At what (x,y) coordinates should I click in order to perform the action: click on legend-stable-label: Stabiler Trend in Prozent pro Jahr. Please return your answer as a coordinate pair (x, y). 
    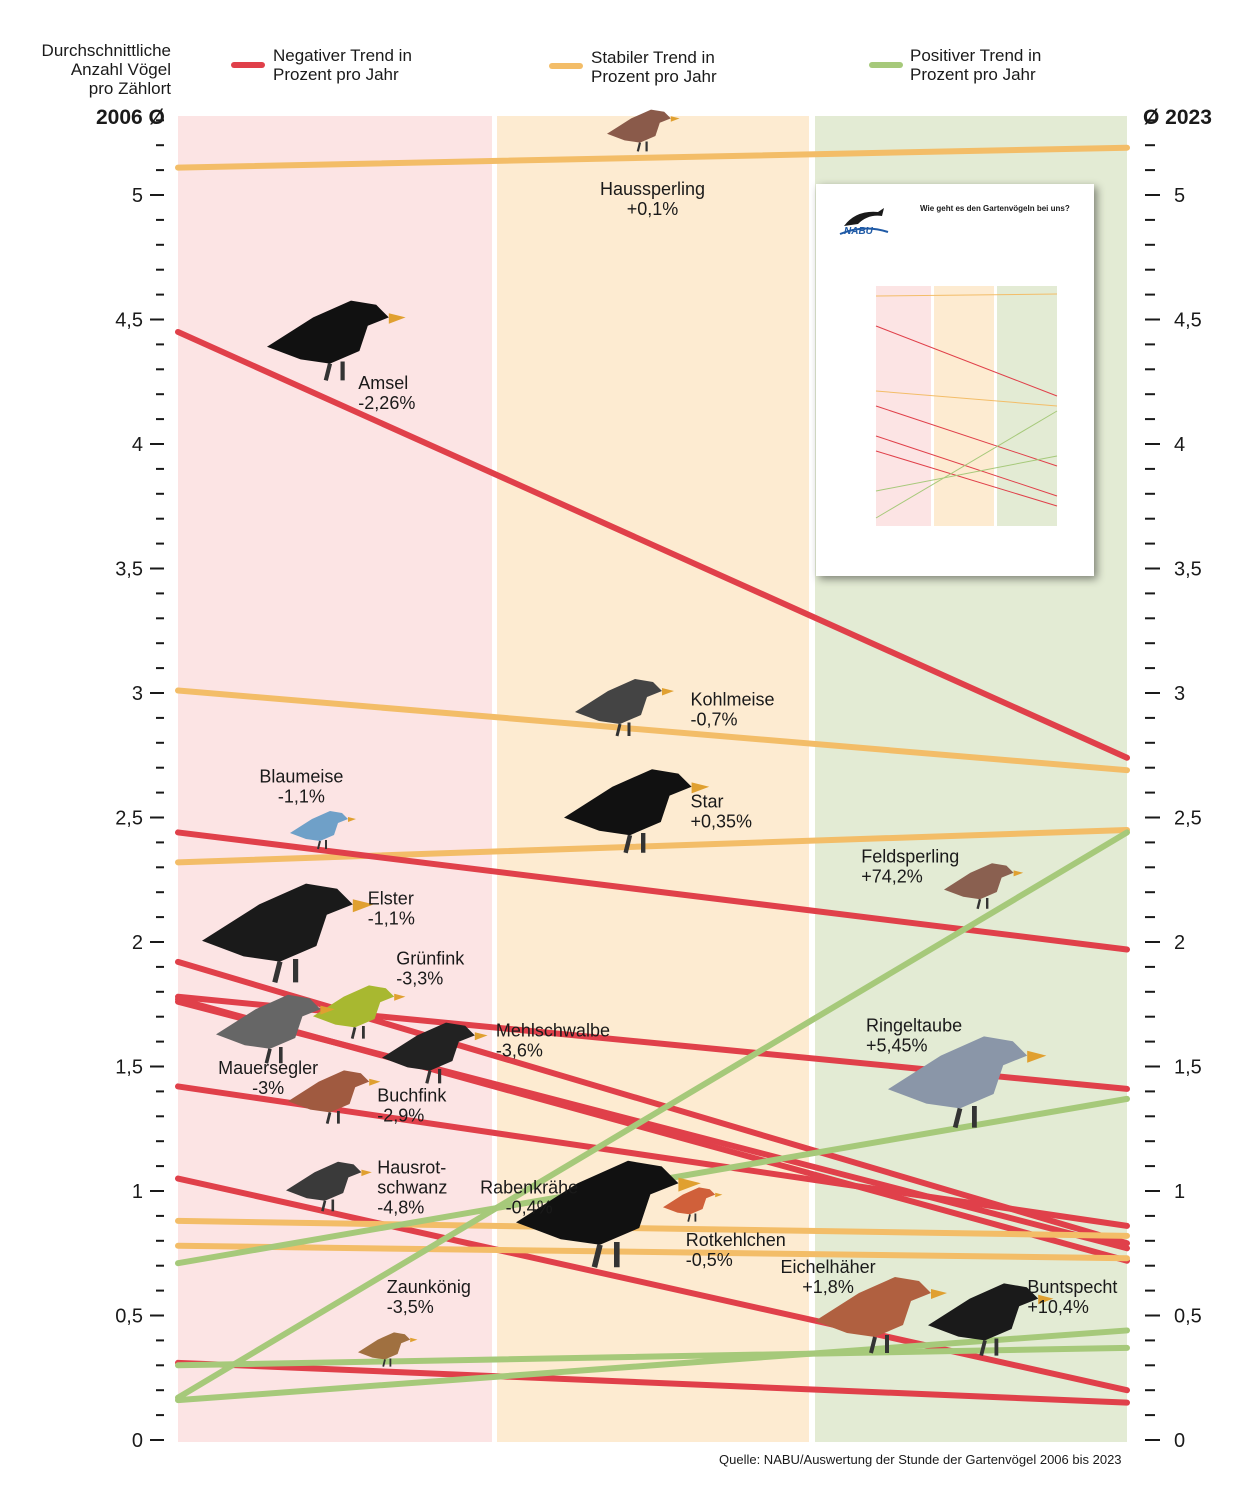
    Looking at the image, I should click on (654, 67).